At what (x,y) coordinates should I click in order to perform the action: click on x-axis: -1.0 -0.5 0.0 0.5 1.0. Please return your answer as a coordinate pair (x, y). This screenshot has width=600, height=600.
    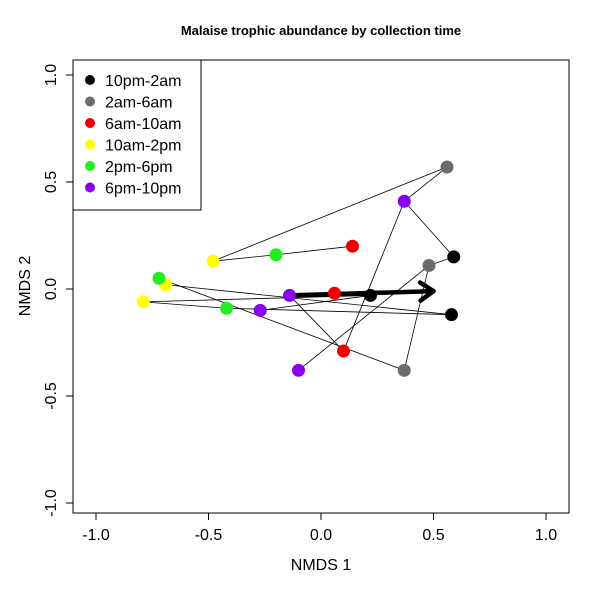
    Looking at the image, I should click on (319, 528).